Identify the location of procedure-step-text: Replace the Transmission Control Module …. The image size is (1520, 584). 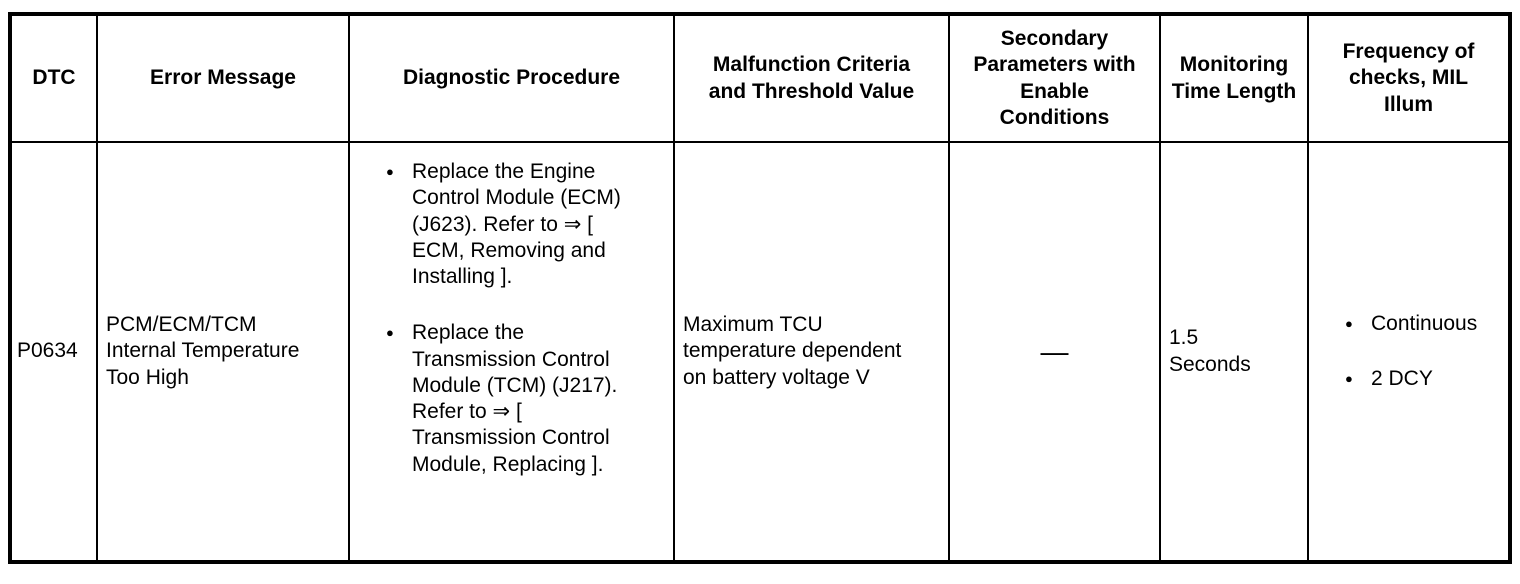
(515, 398).